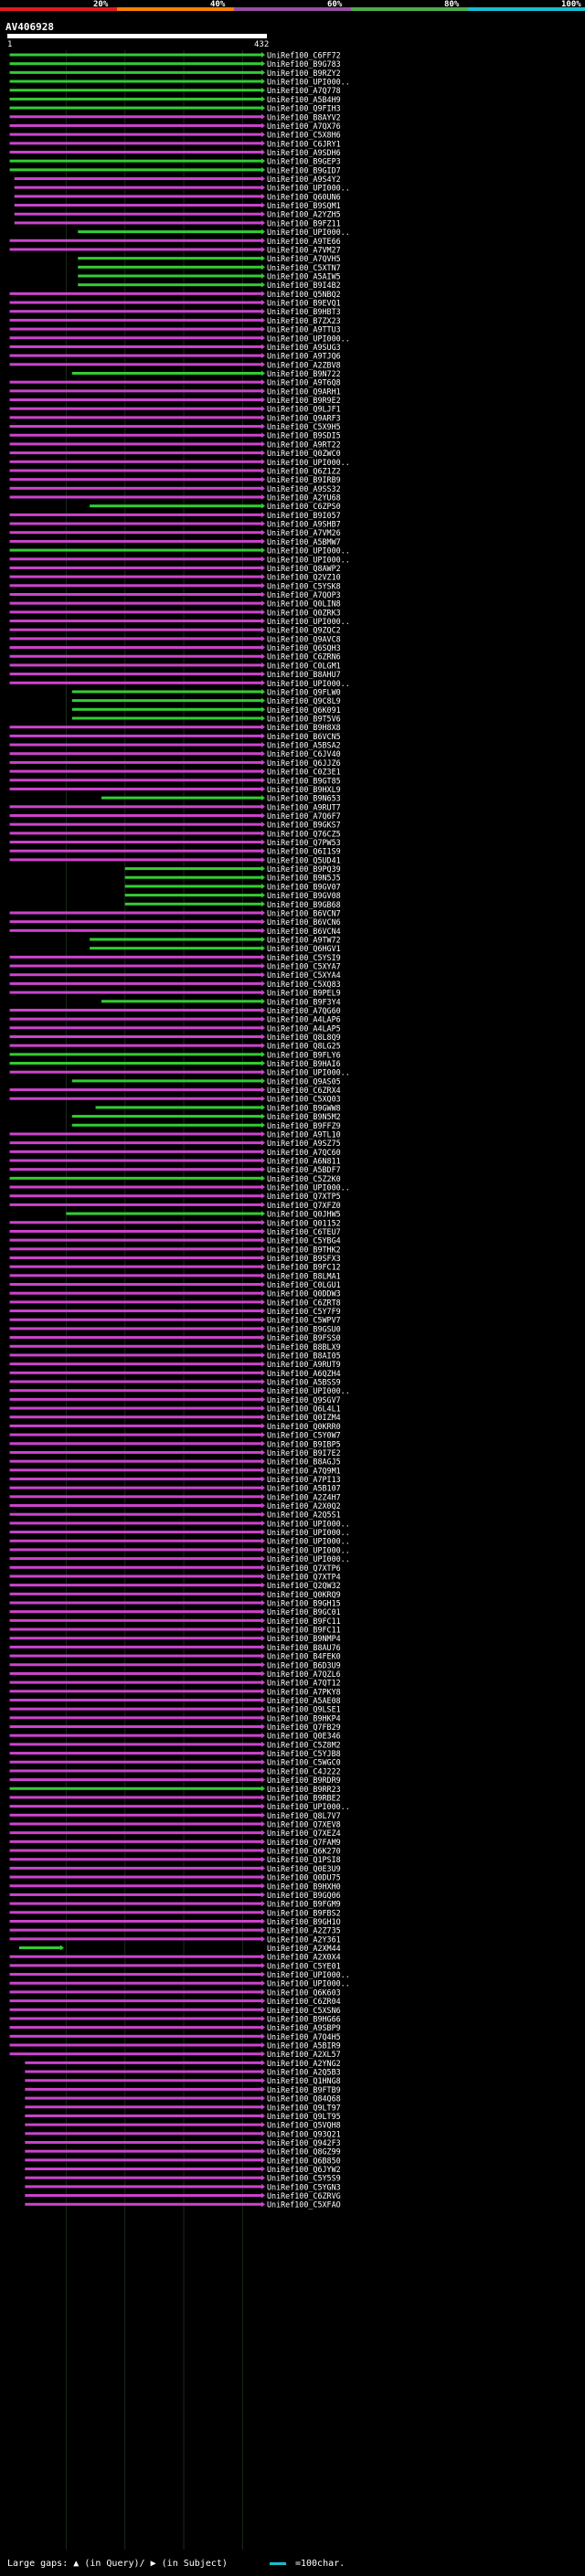 This screenshot has width=585, height=2576. Describe the element at coordinates (304, 859) in the screenshot. I see `hit-label: UniRef100_Q5UD41` at that location.